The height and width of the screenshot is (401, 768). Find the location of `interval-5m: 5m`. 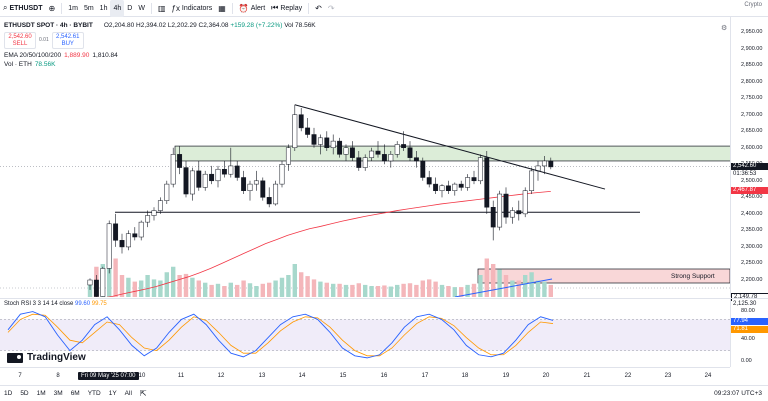

interval-5m: 5m is located at coordinates (88, 8).